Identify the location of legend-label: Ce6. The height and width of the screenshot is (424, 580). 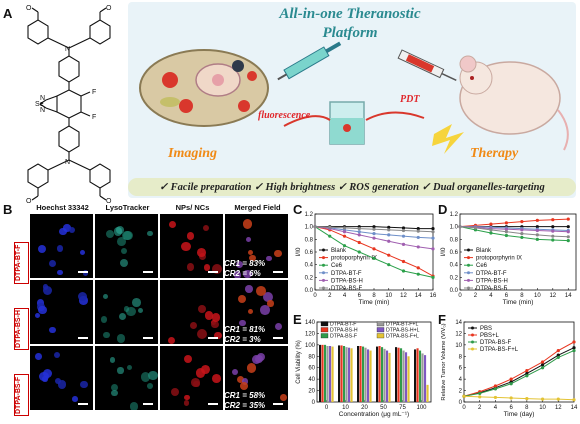
(337, 266).